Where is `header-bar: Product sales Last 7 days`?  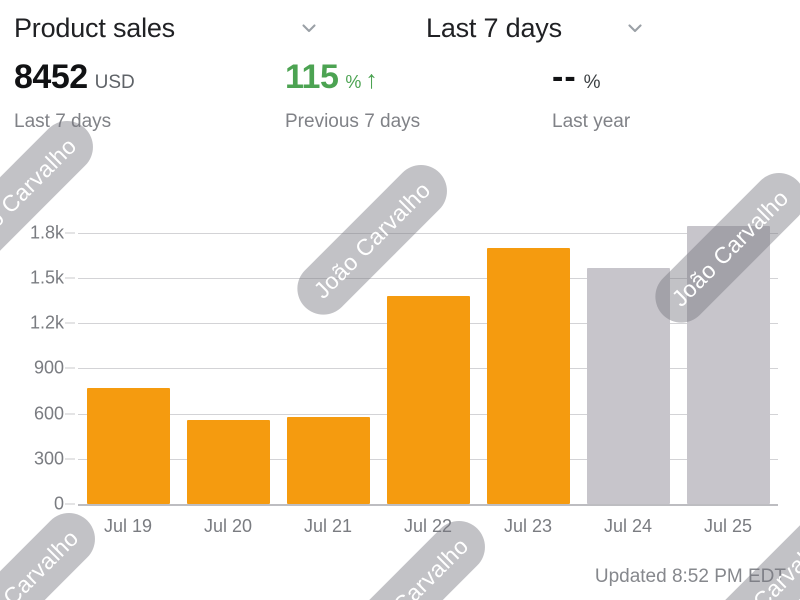
header-bar: Product sales Last 7 days is located at coordinates (400, 28).